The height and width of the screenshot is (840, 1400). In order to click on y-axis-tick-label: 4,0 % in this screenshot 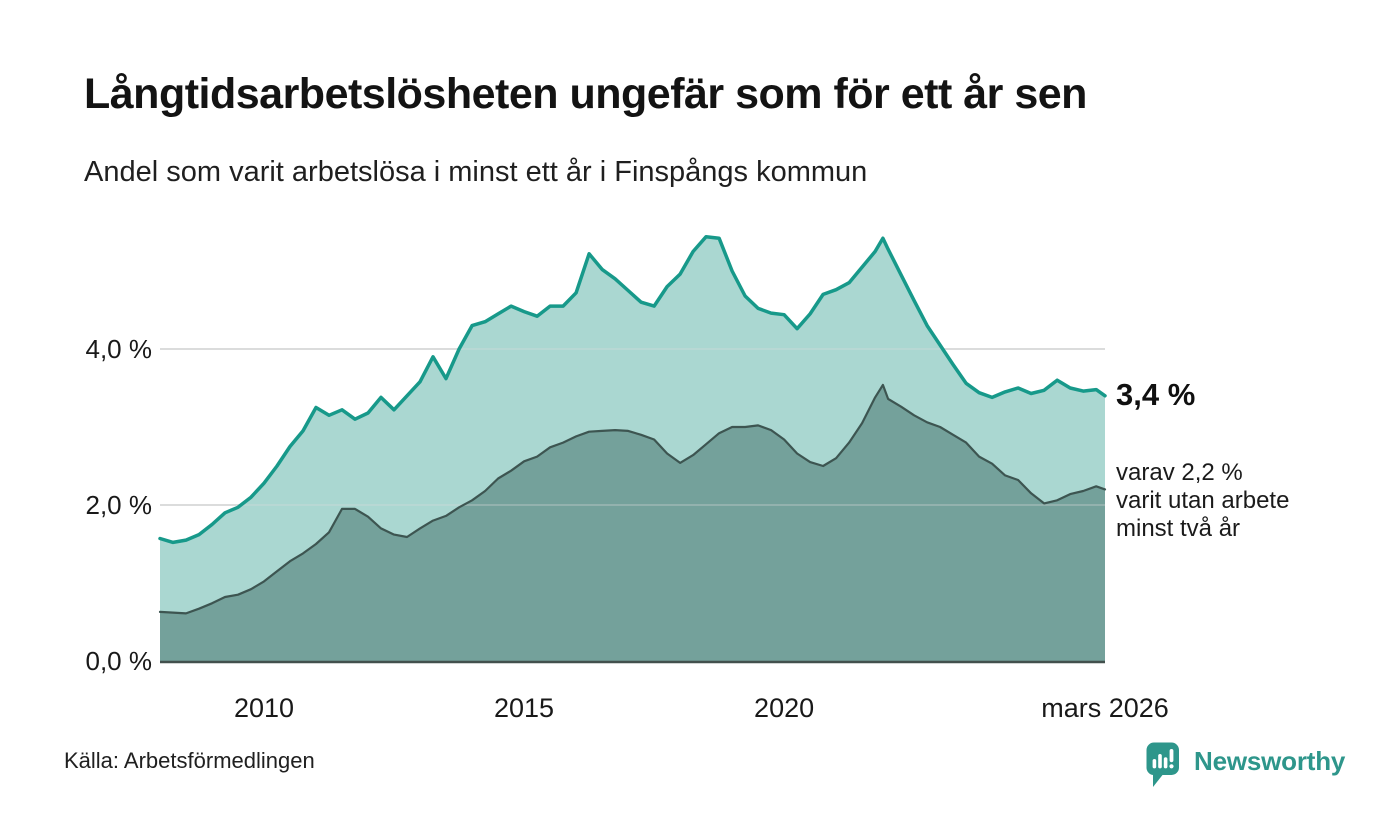, I will do `click(119, 349)`.